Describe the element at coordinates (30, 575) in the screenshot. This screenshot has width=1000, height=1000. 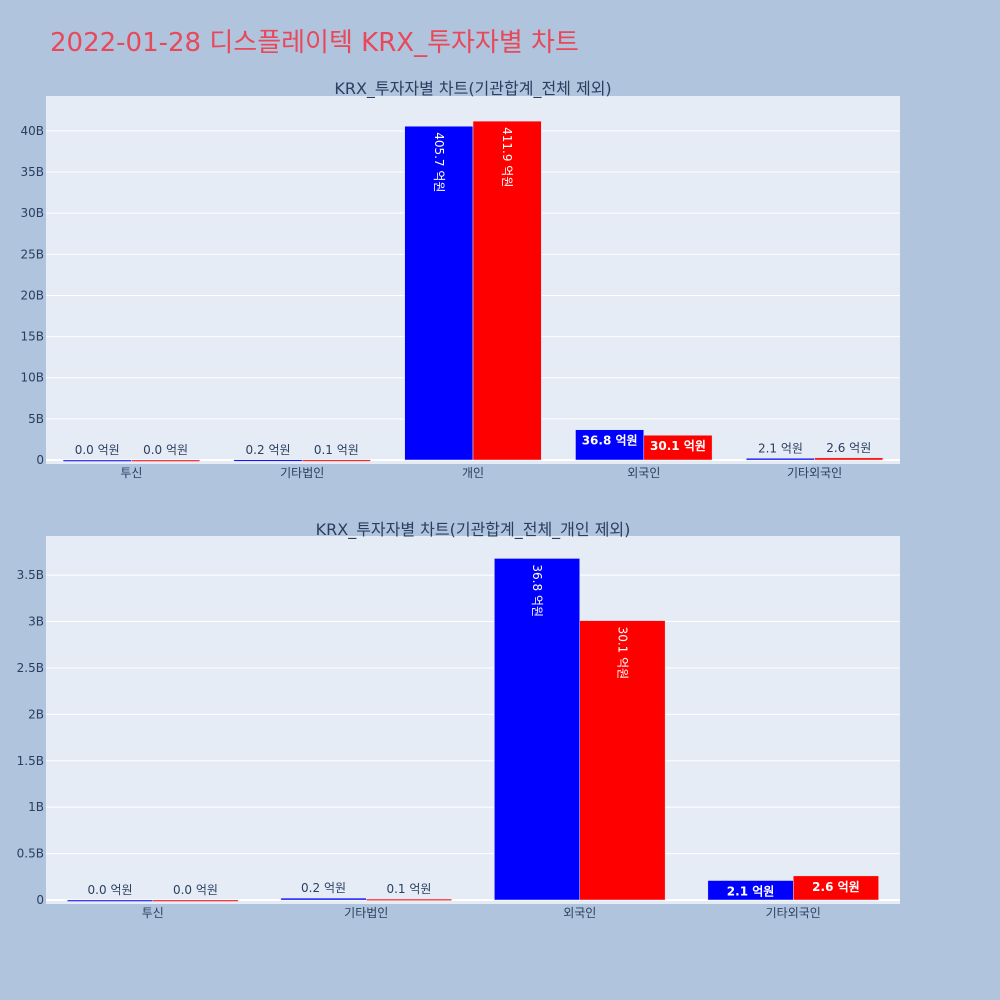
I see `y-tick-label: 3.5B` at that location.